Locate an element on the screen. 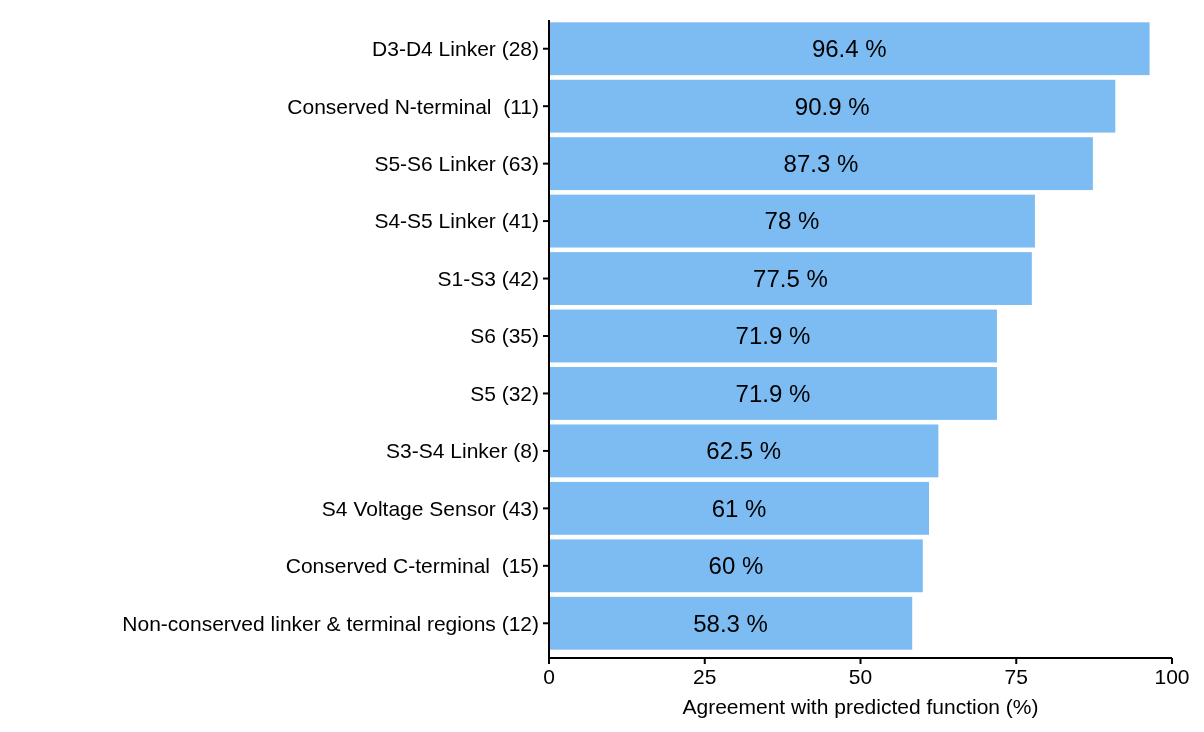 This screenshot has width=1204, height=732. data-label: 78 % is located at coordinates (792, 221).